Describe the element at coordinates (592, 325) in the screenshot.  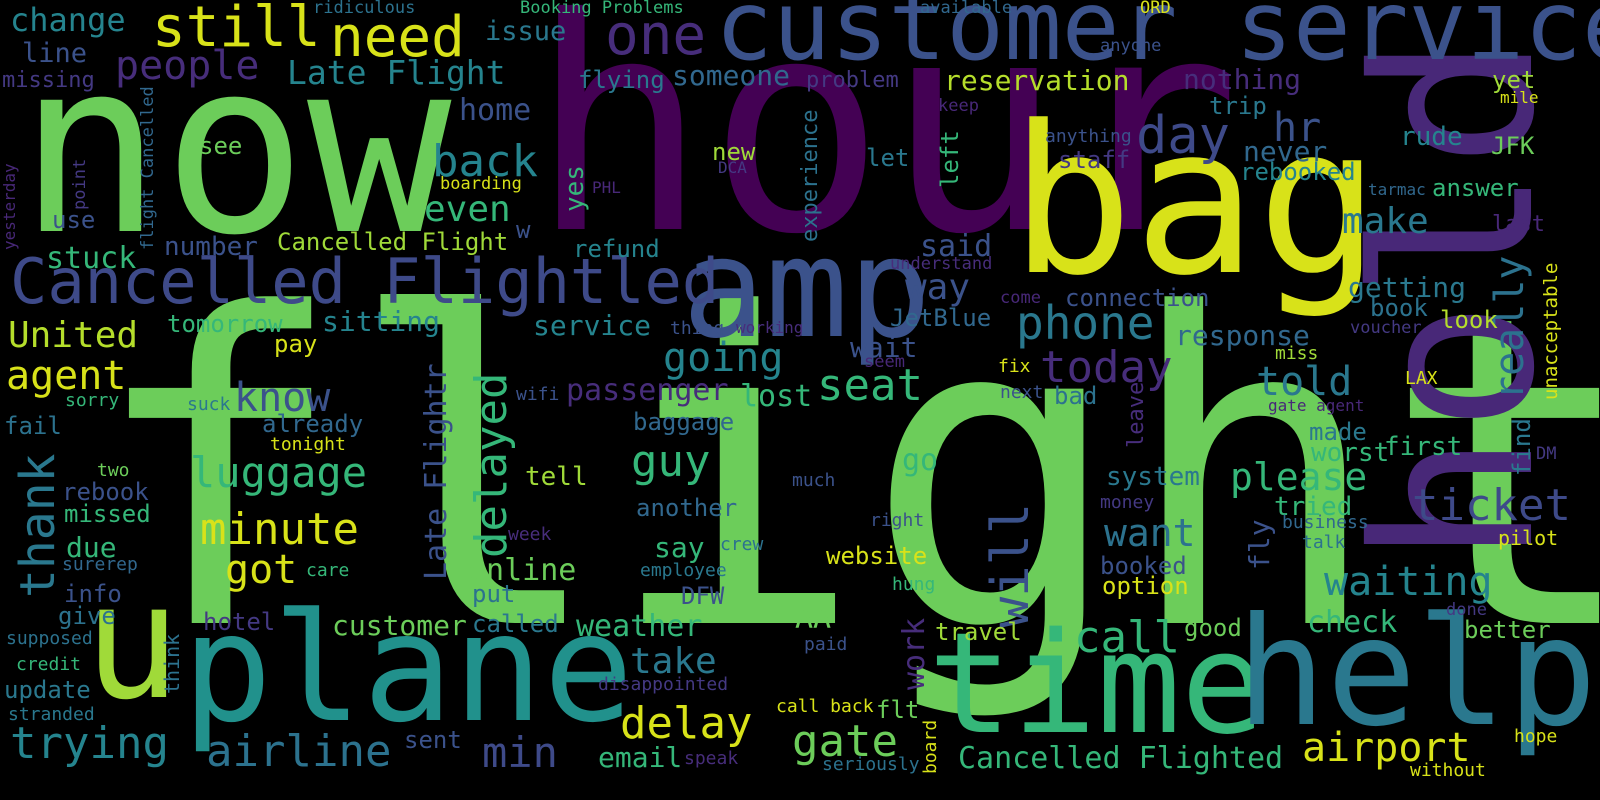
I see `word-service: service` at that location.